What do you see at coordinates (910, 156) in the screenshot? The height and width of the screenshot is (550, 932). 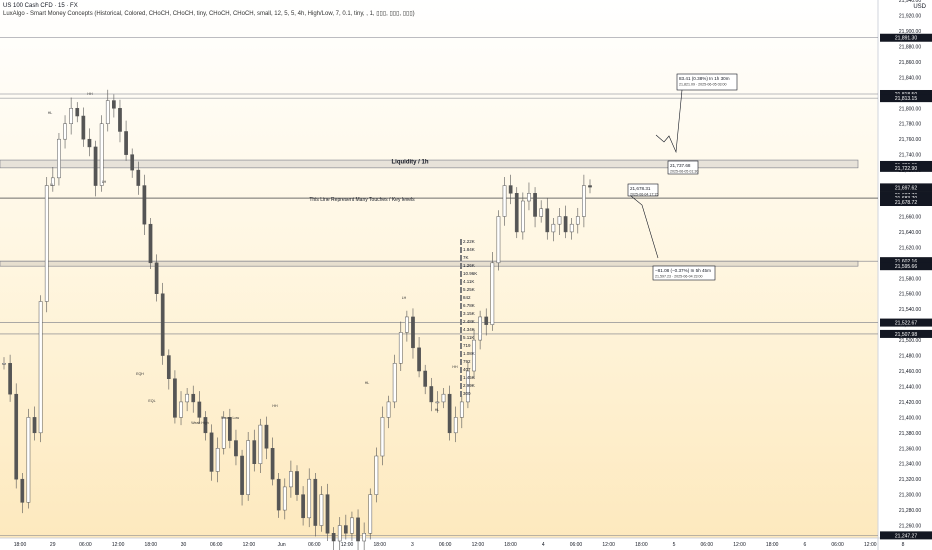 I see `price-tick-label: 21,740.00` at bounding box center [910, 156].